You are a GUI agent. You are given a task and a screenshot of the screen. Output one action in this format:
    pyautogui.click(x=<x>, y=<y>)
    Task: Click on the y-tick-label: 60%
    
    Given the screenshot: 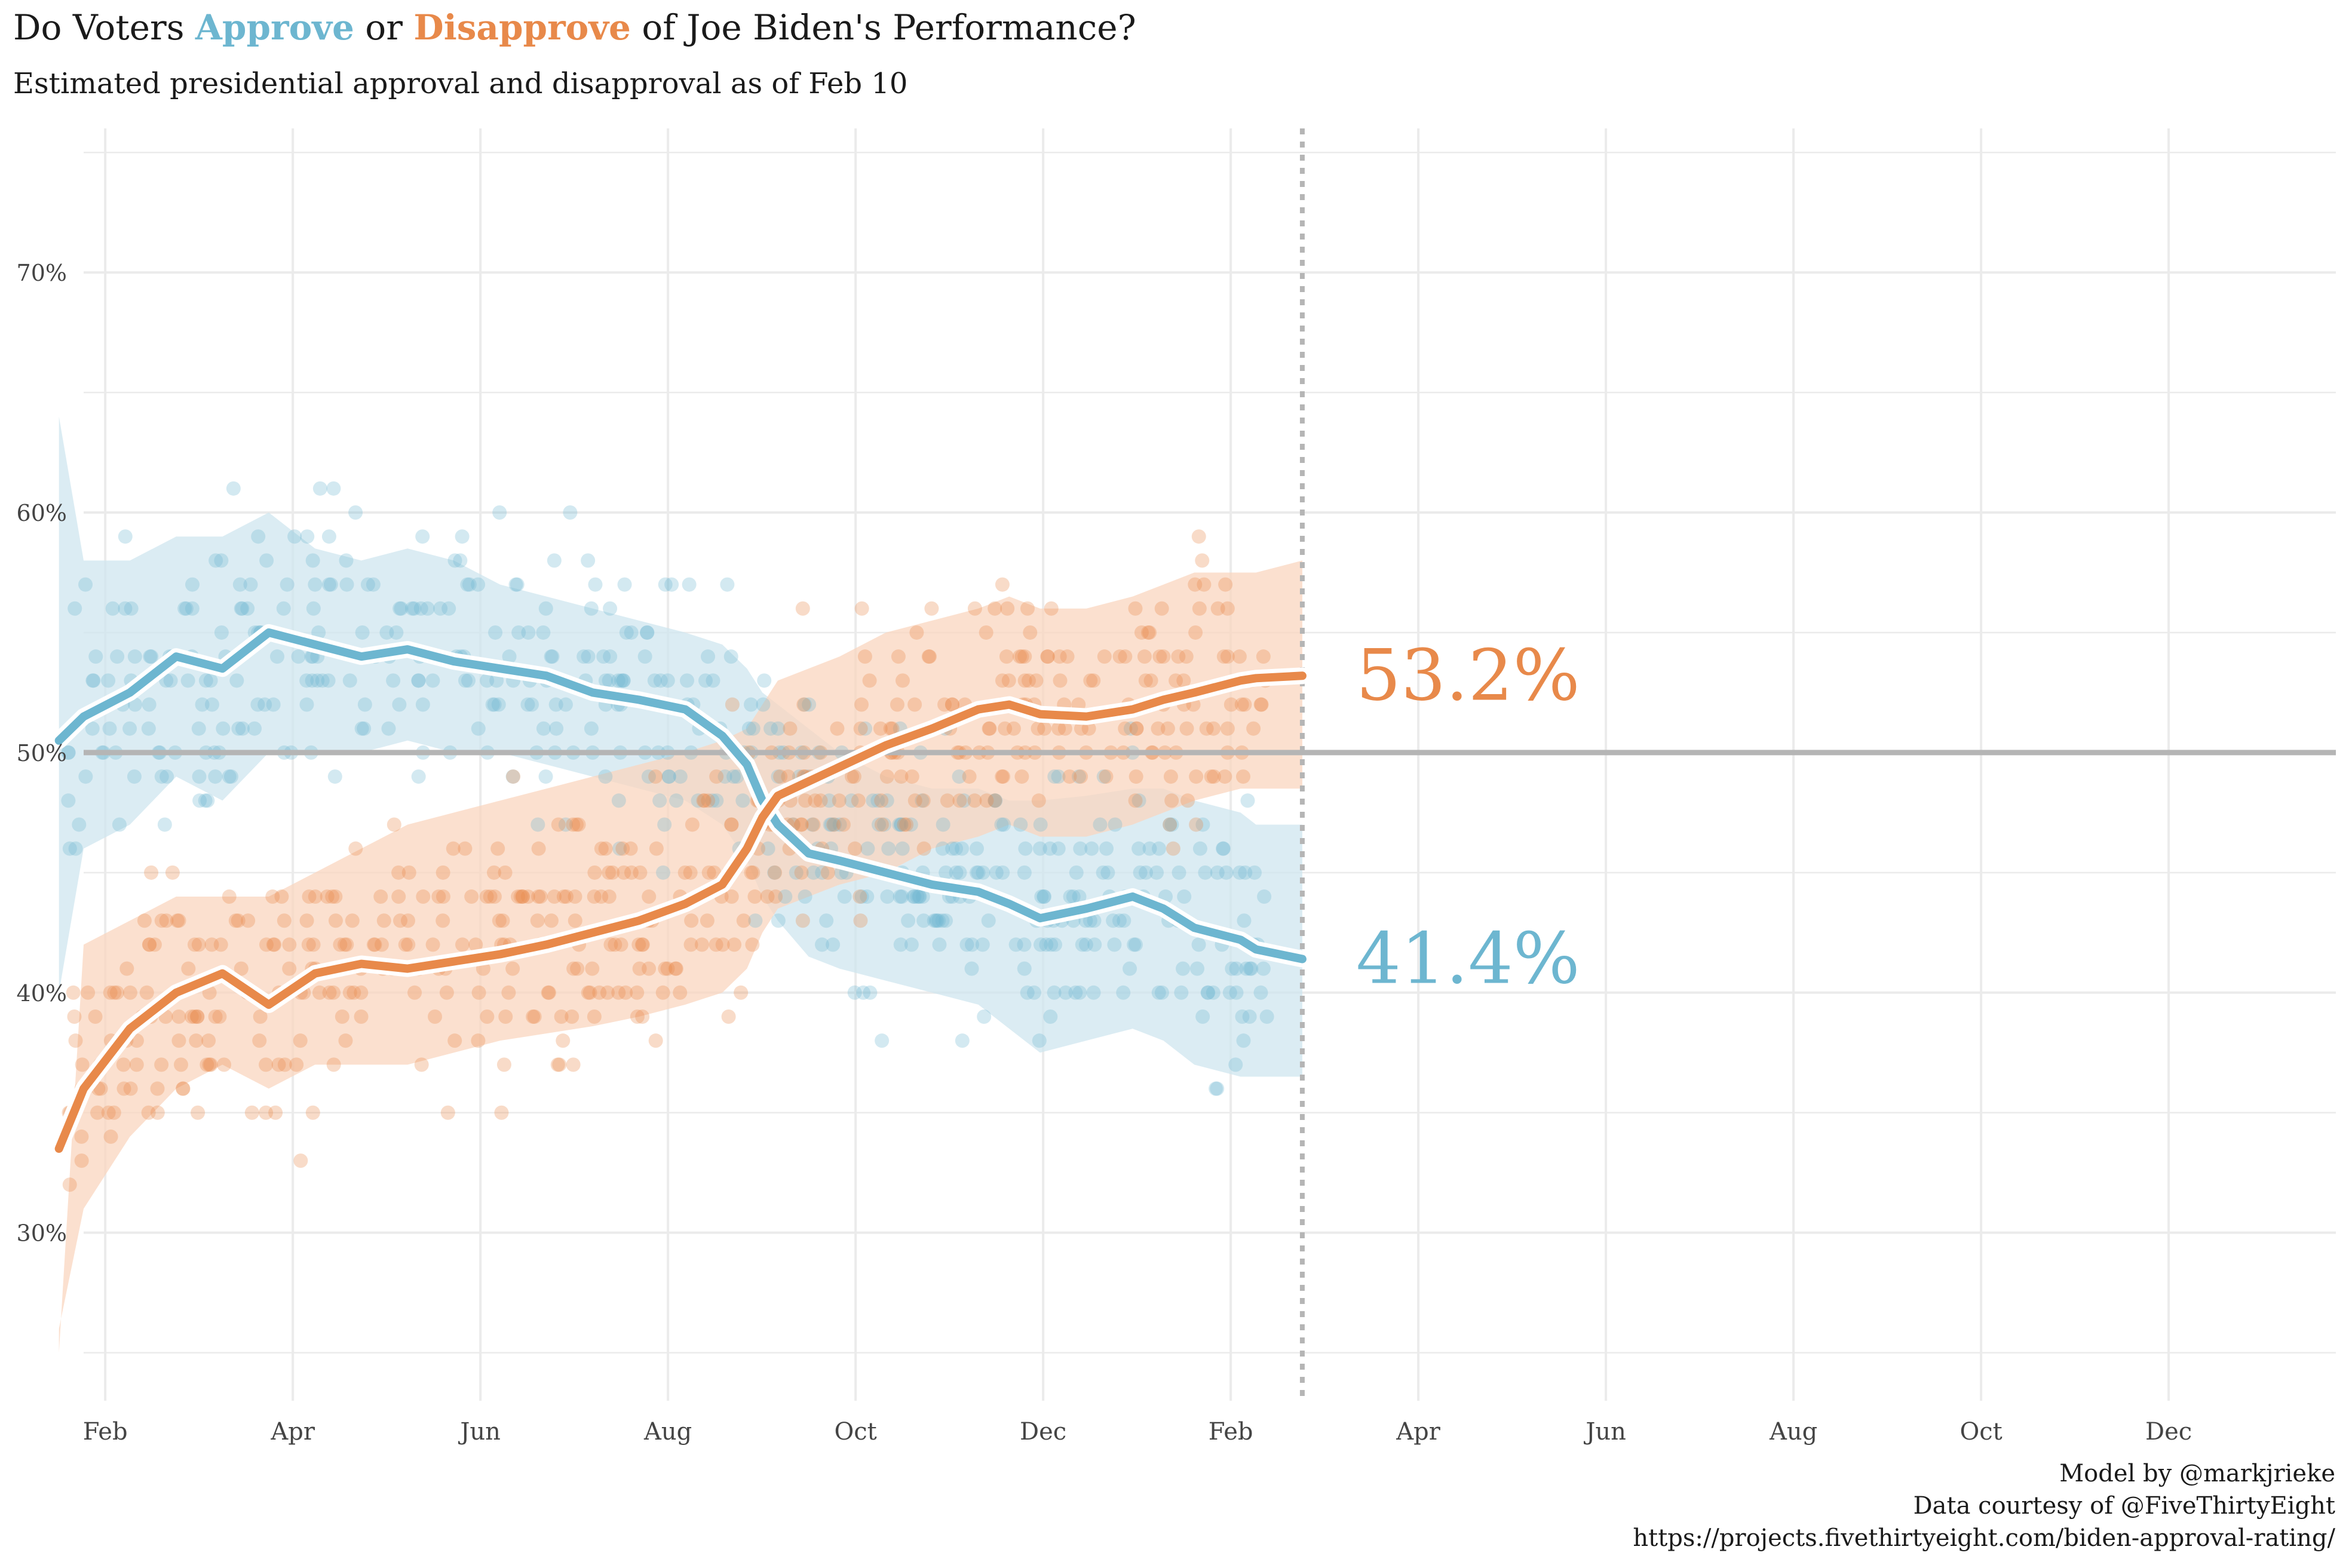 What is the action you would take?
    pyautogui.click(x=42, y=513)
    